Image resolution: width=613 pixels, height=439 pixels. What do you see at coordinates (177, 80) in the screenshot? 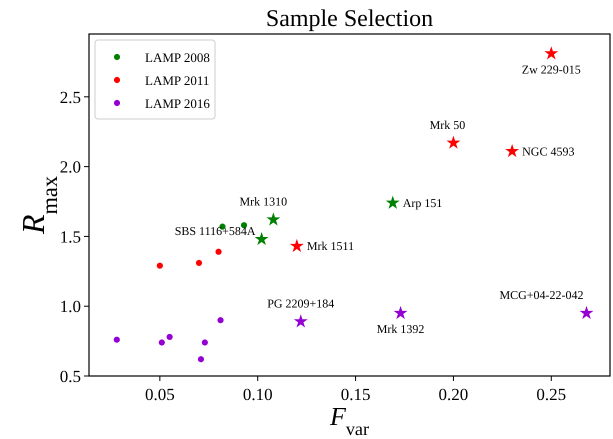
I see `legend-label: LAMP 2011` at bounding box center [177, 80].